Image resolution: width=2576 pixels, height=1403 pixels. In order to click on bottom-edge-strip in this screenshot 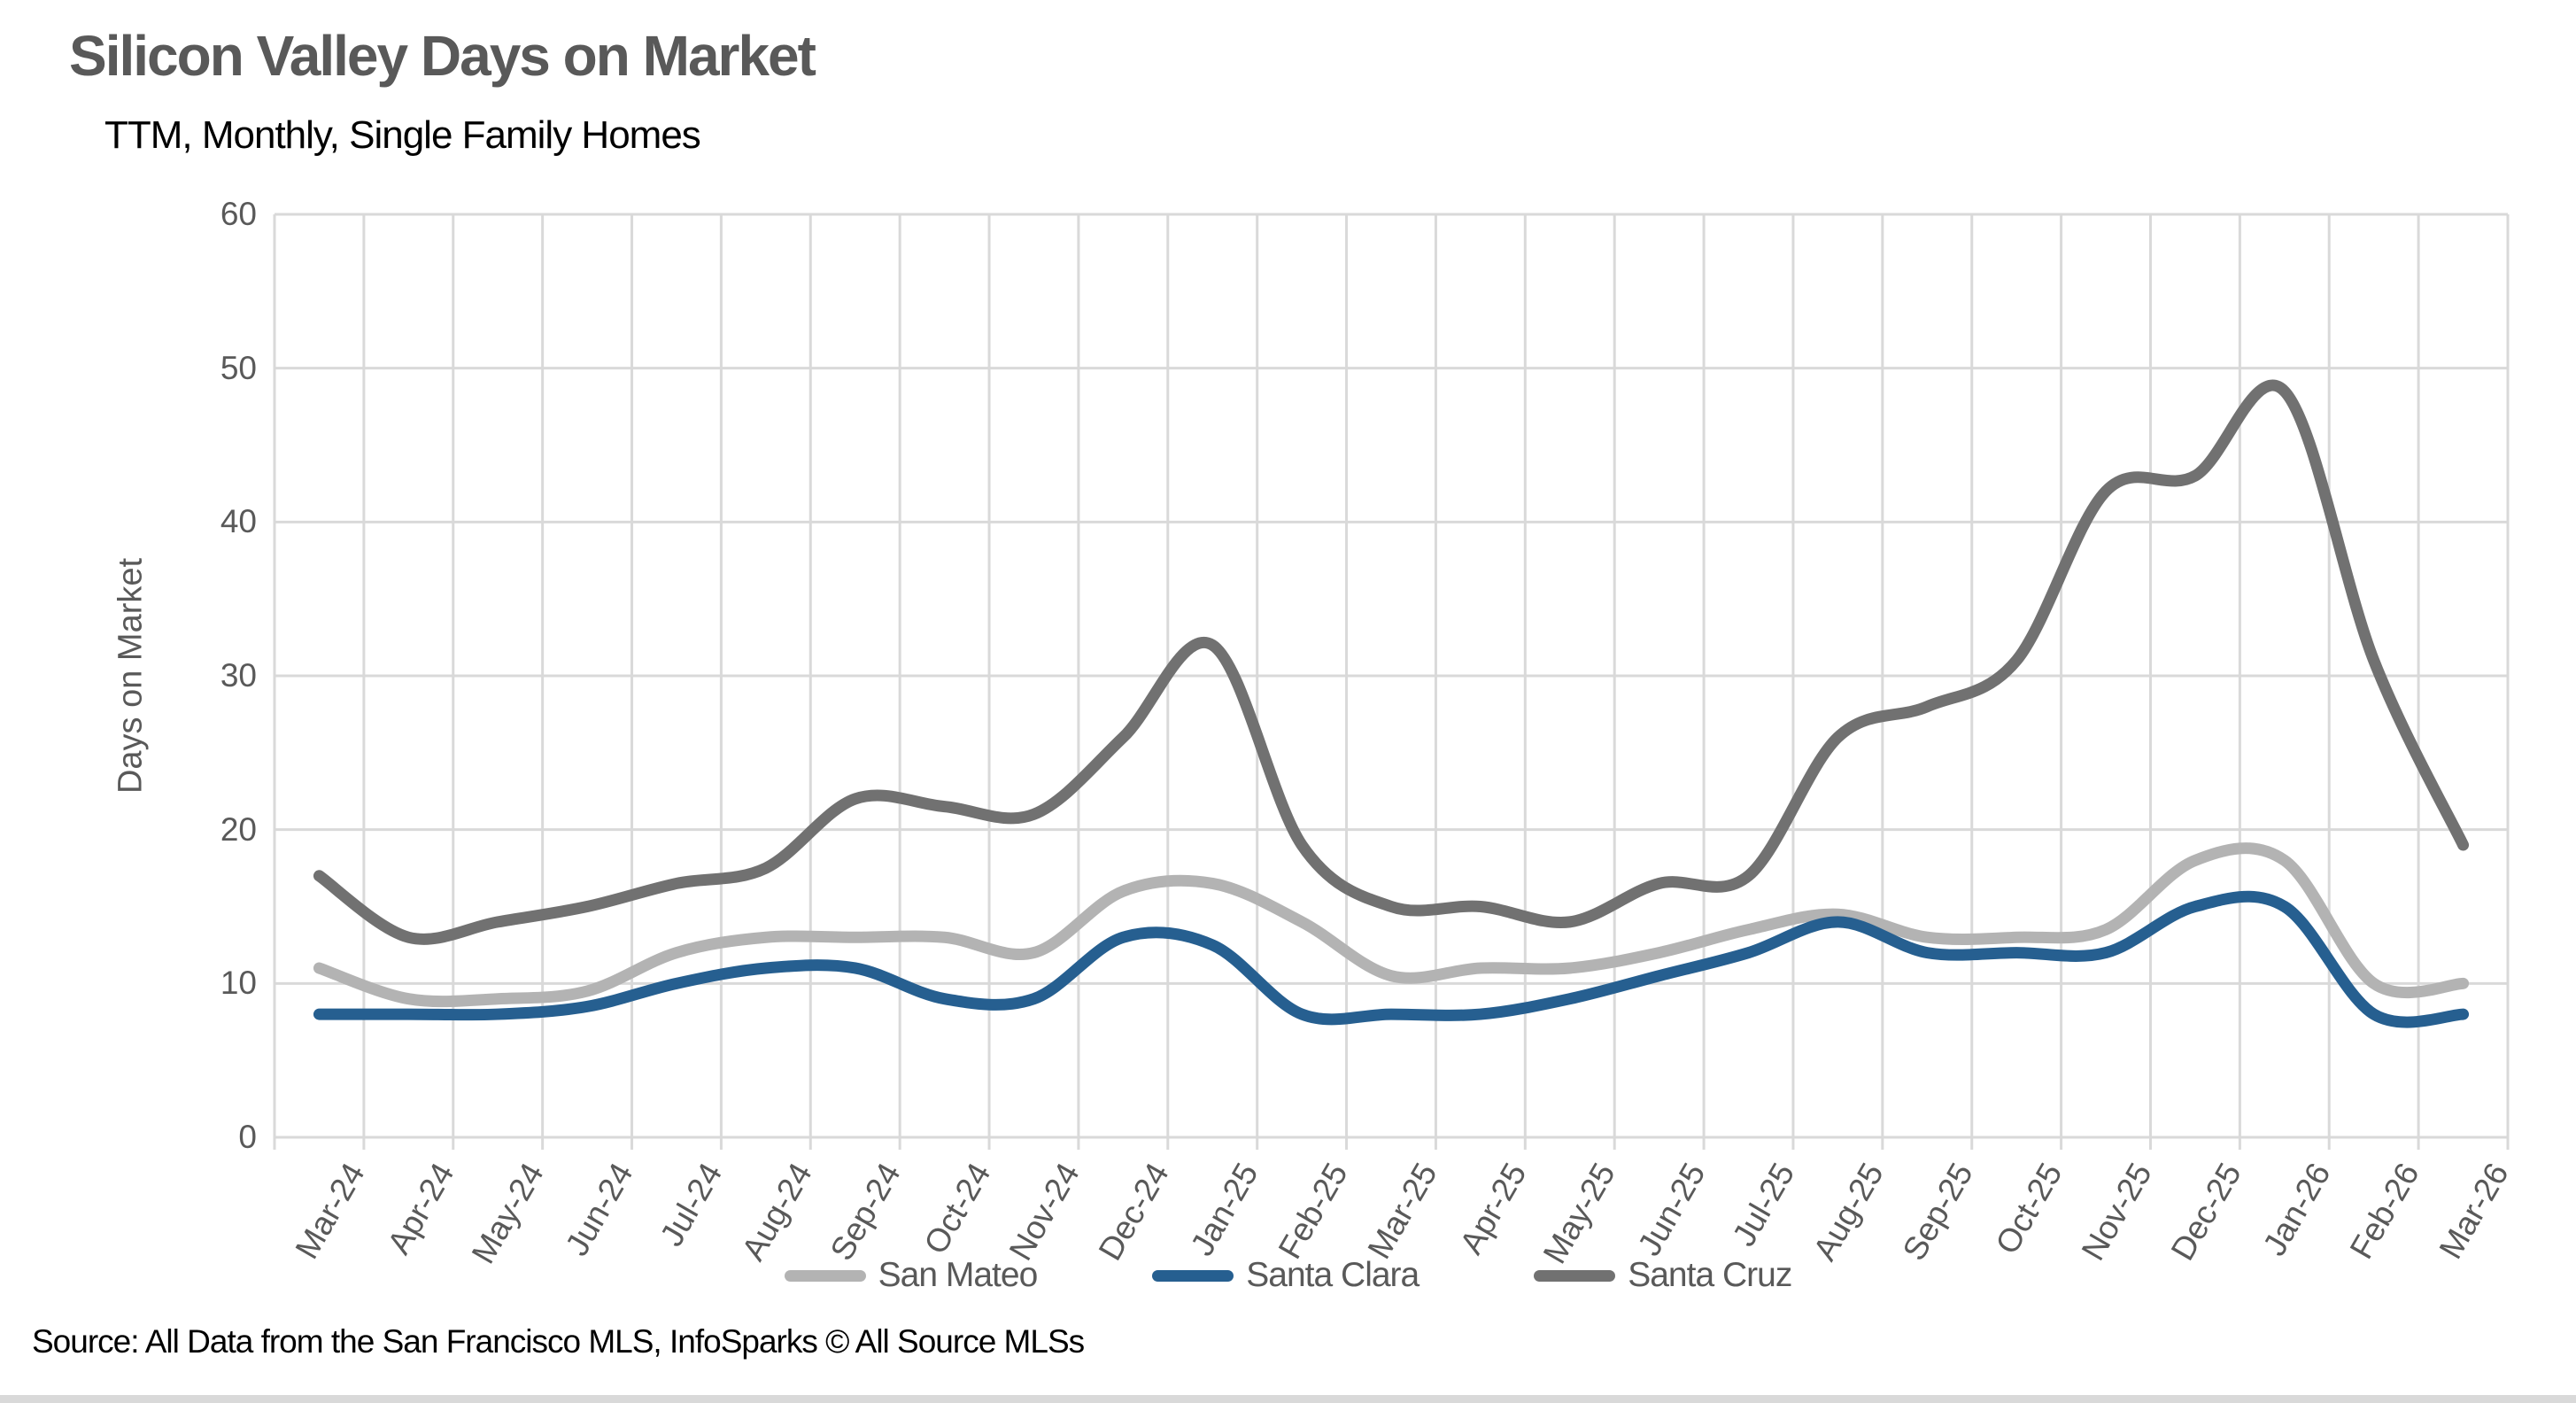, I will do `click(1288, 1399)`.